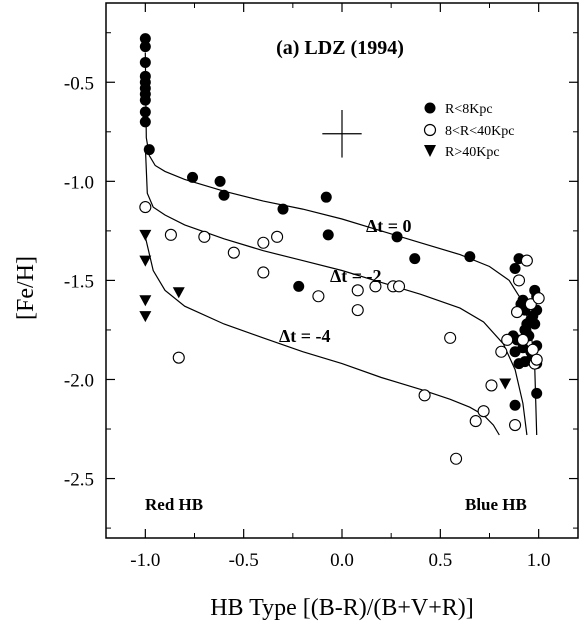  What do you see at coordinates (79, 83) in the screenshot?
I see `y-tick-label: -0.5` at bounding box center [79, 83].